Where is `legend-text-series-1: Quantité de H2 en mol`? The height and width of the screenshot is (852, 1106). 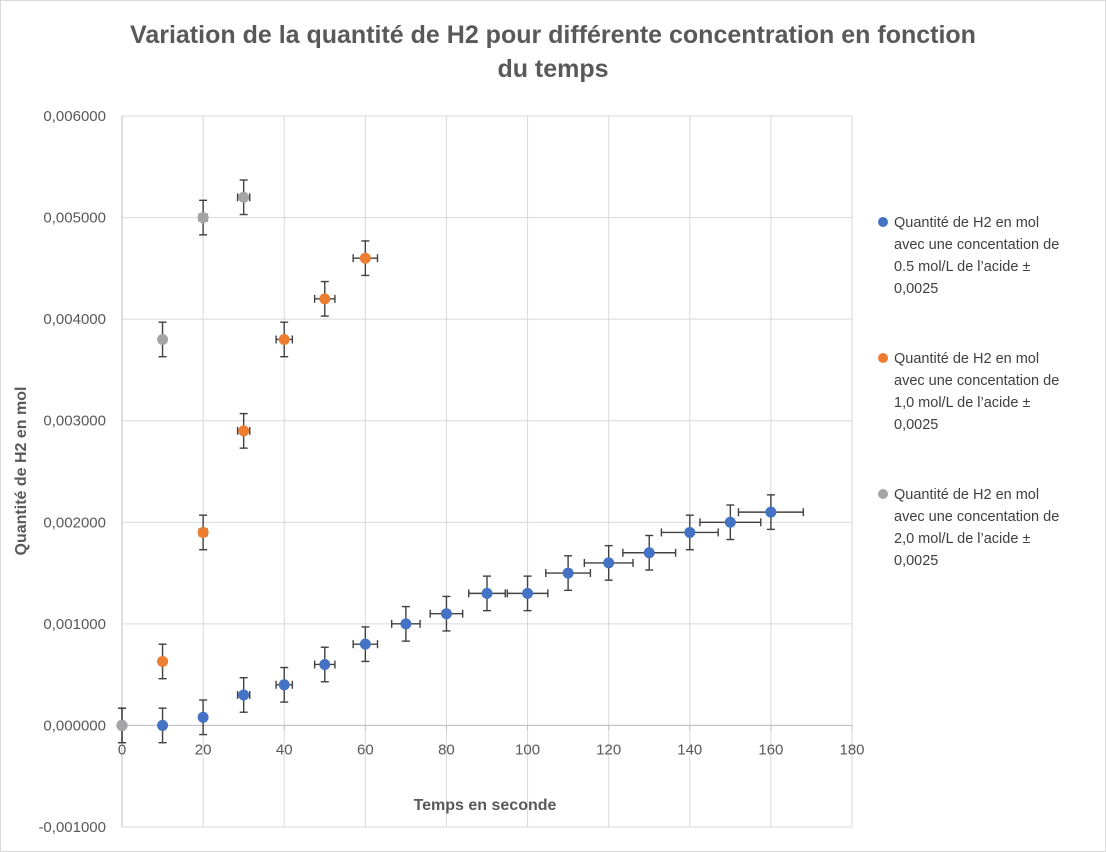
legend-text-series-1: Quantité de H2 en mol is located at coordinates (966, 223).